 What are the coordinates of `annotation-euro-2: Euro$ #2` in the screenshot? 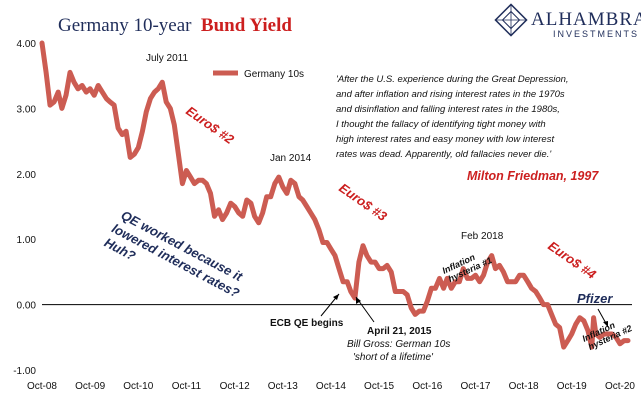 It's located at (210, 125).